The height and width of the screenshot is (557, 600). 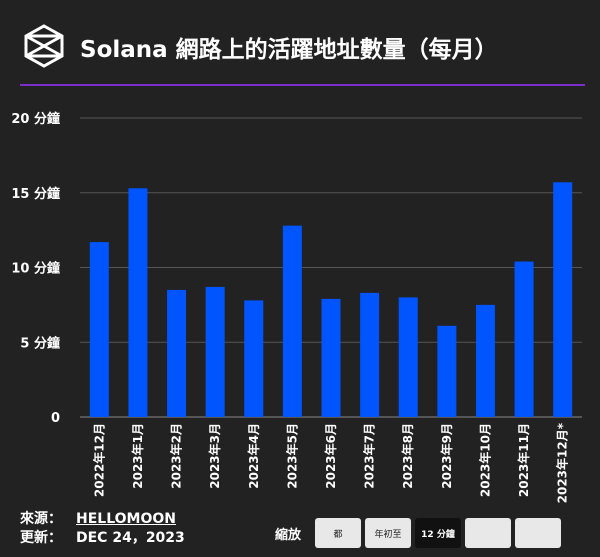 I want to click on y-tick-labels: 0 5 分鐘 10 分鐘 15 分鐘 20 分鐘, so click(x=35, y=268).